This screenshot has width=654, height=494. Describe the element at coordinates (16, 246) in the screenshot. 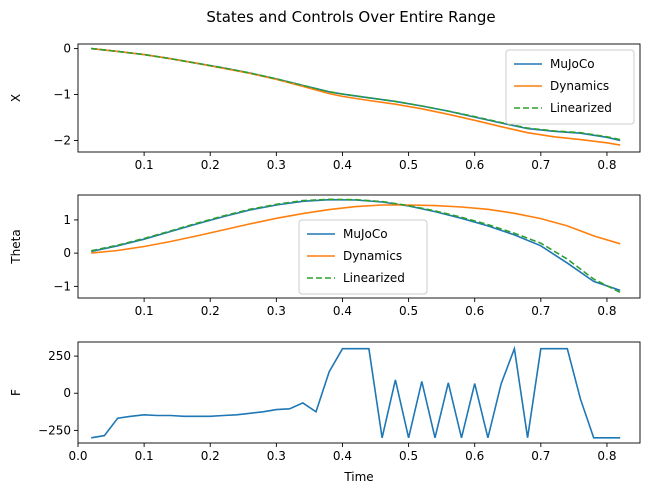

I see `y-axis-label: Theta` at that location.